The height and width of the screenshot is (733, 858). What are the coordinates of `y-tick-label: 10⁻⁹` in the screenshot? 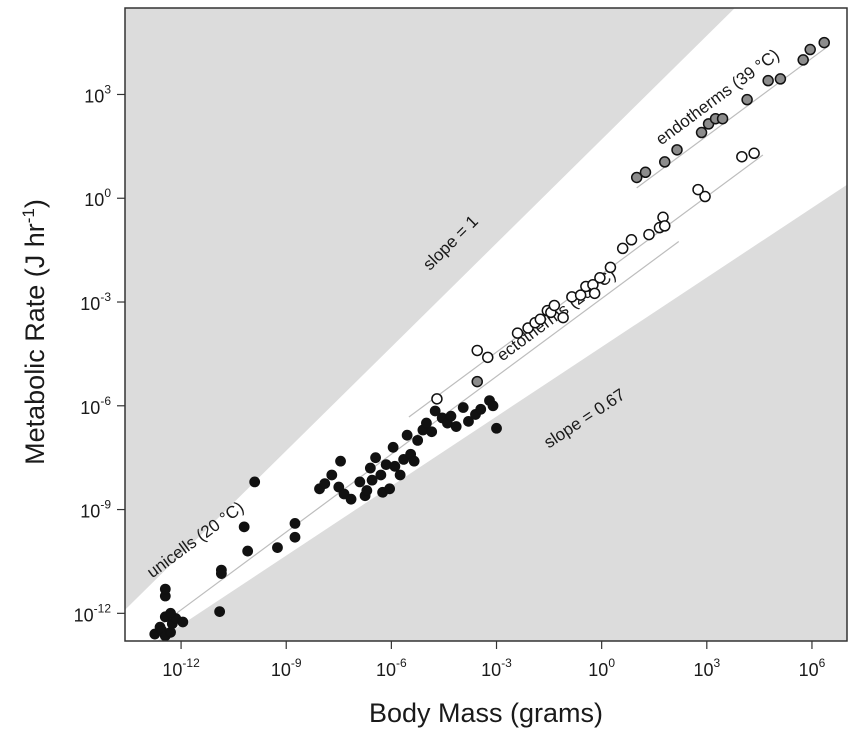 It's located at (95, 510).